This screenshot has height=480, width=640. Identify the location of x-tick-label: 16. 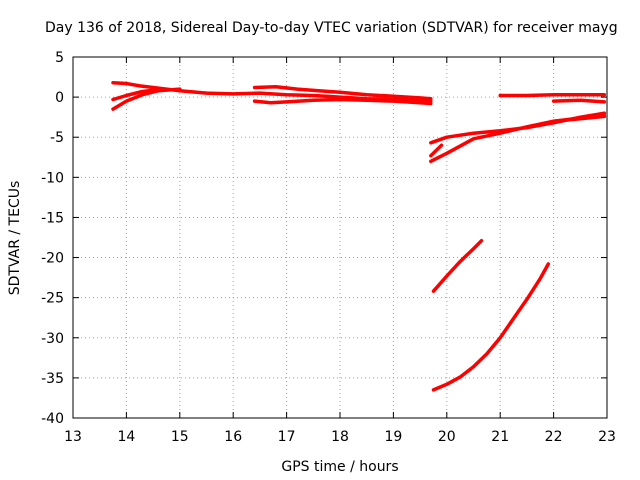
(233, 437).